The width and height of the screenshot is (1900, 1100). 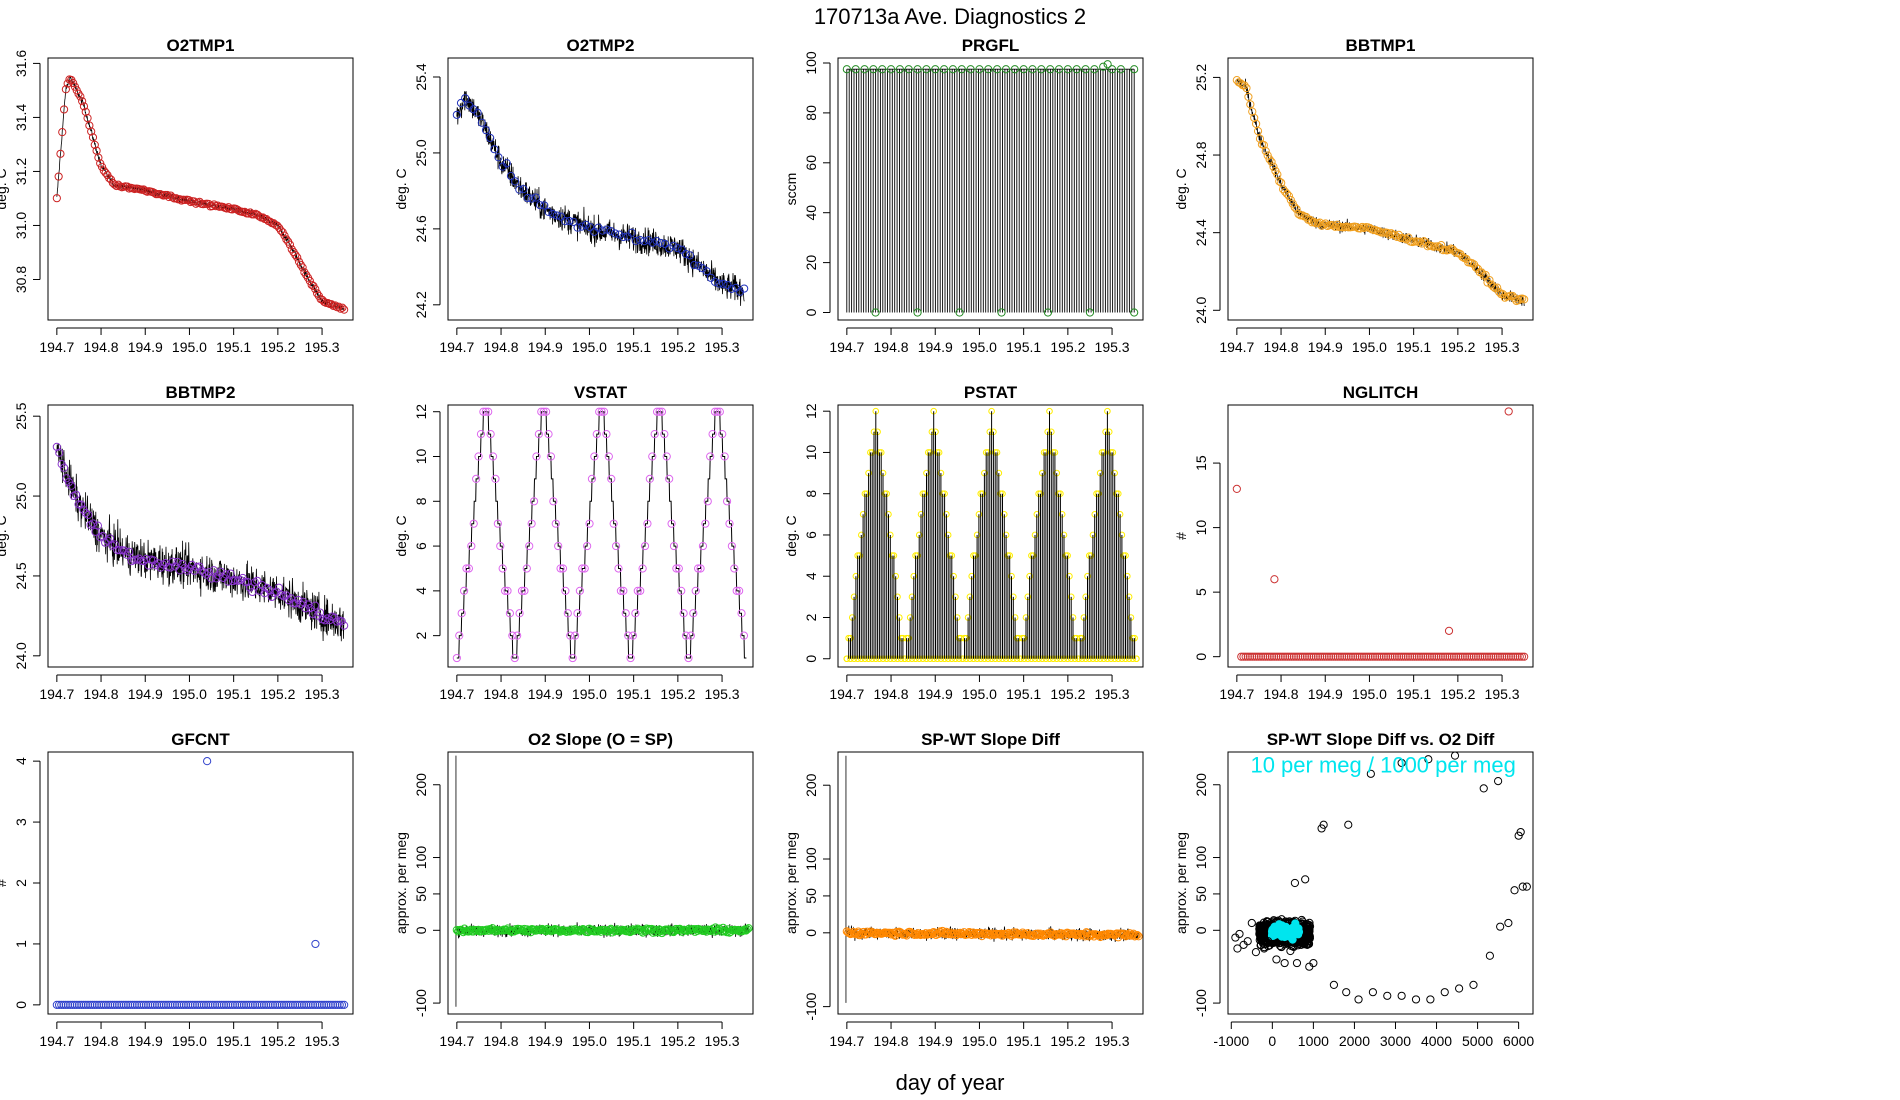 What do you see at coordinates (21, 279) in the screenshot?
I see `y-tick-label: 30.8` at bounding box center [21, 279].